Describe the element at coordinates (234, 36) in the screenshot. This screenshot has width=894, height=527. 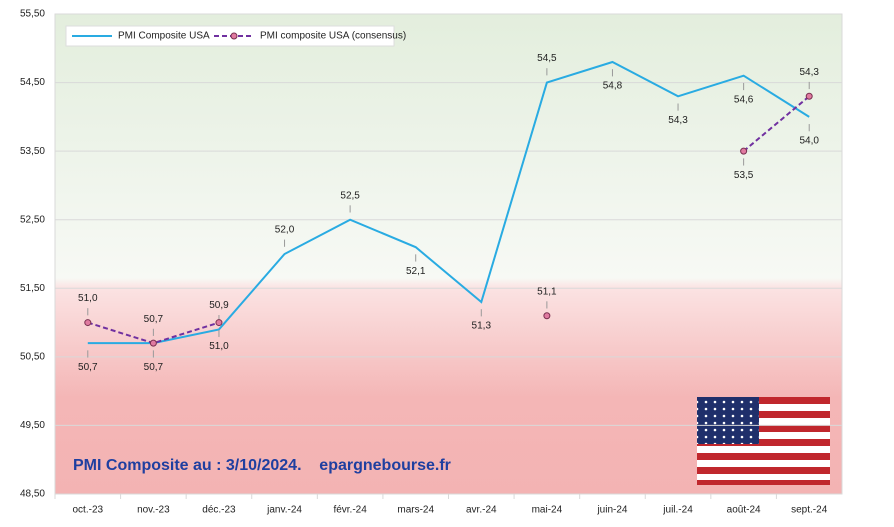
I see `legend-marker` at that location.